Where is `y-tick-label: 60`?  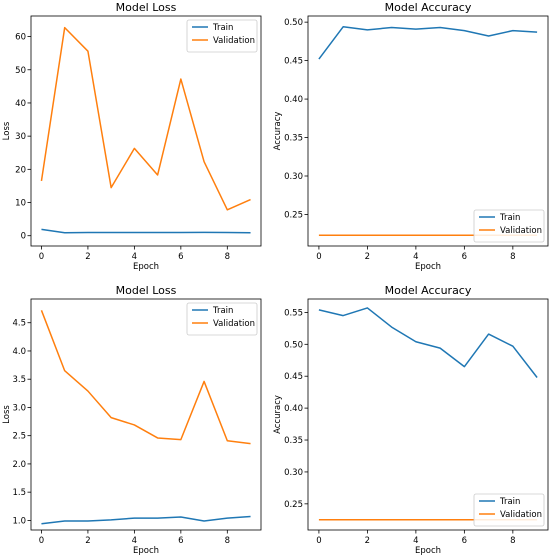 y-tick-label: 60 is located at coordinates (20, 38).